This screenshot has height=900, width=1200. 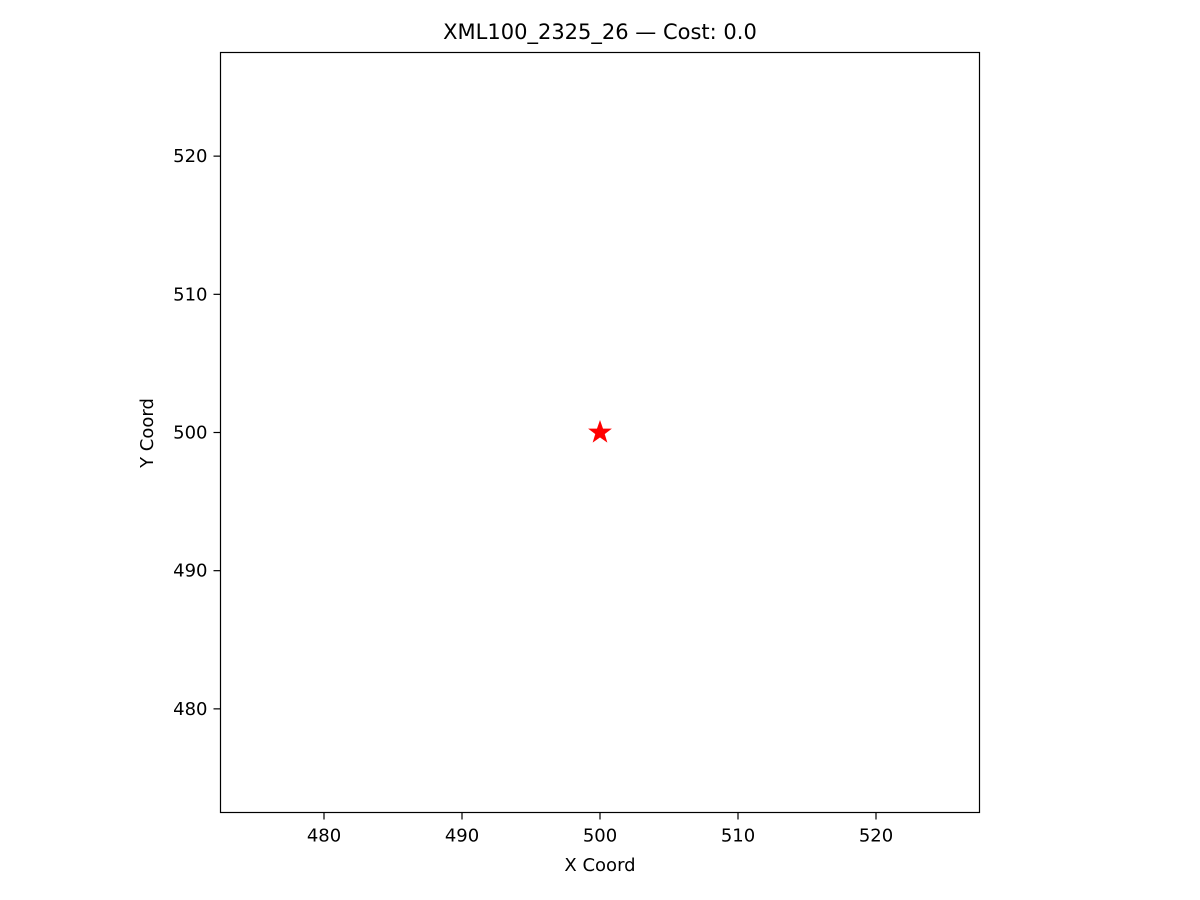 What do you see at coordinates (600, 836) in the screenshot?
I see `x-tick-label: 500` at bounding box center [600, 836].